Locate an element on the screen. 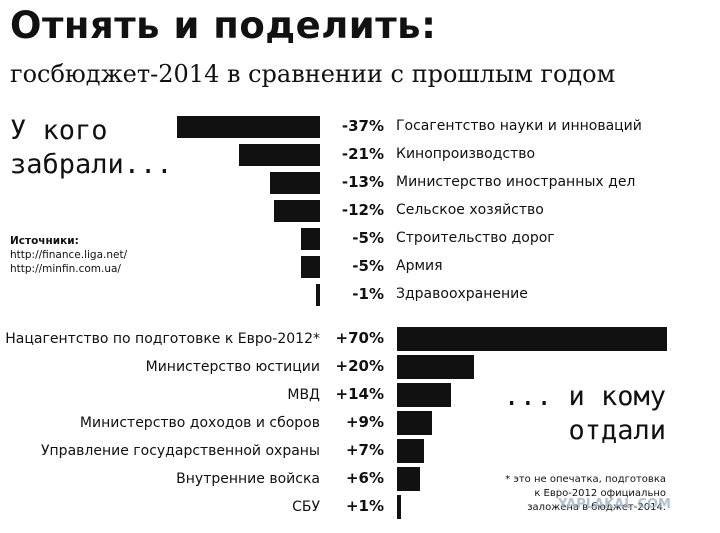 This screenshot has width=720, height=533. footnote-line2: к Евро-2012 официально is located at coordinates (600, 493).